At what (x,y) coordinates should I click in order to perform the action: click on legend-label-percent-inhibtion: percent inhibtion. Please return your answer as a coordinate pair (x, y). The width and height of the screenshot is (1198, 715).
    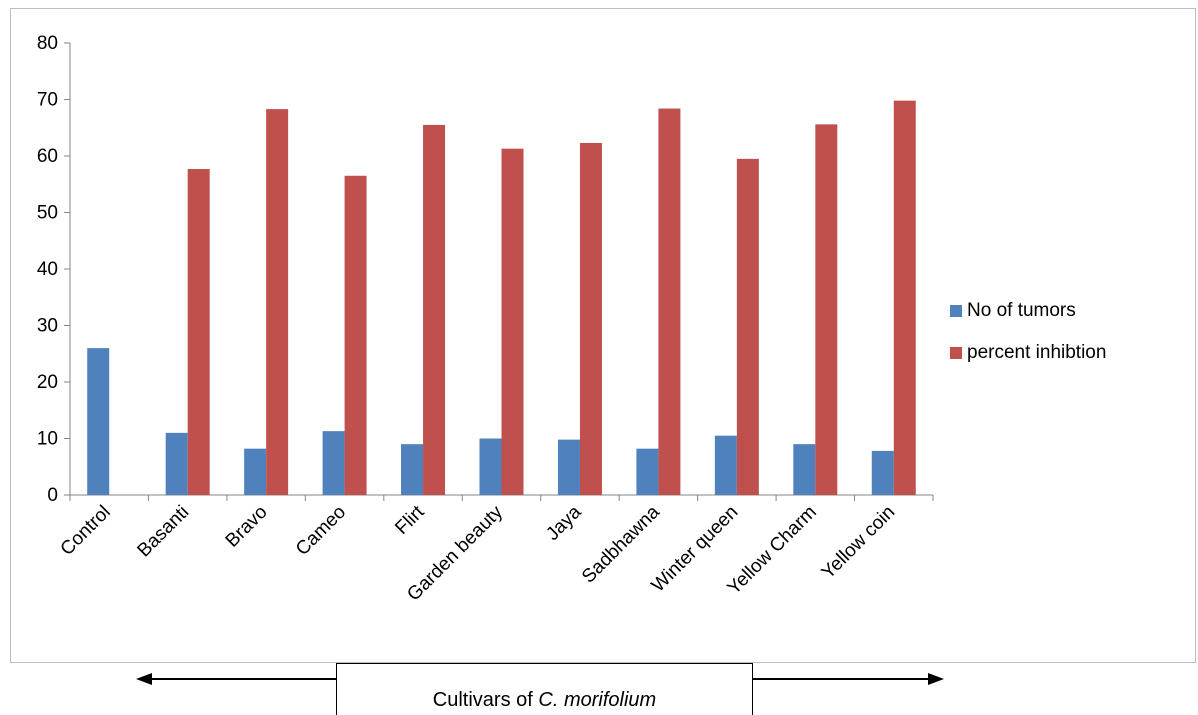
    Looking at the image, I should click on (1037, 352).